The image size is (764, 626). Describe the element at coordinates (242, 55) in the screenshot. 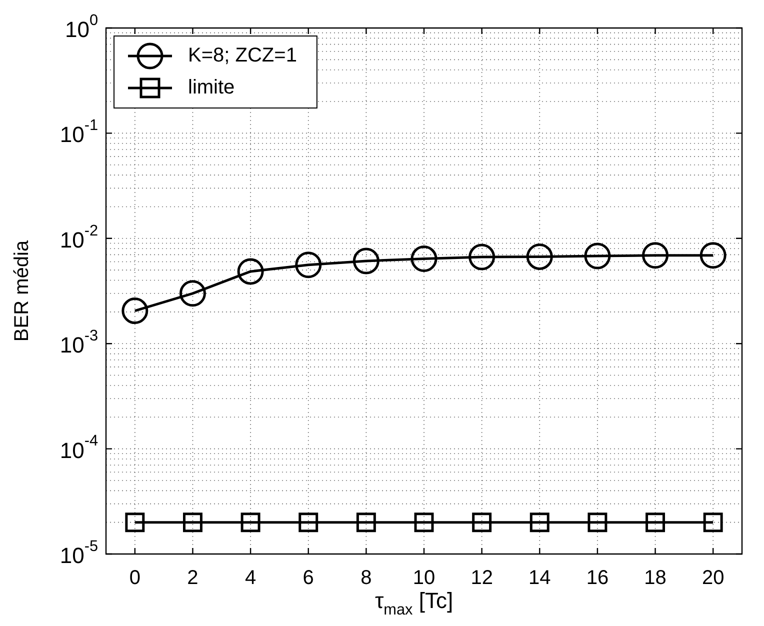

I see `legend-label: K=8; ZCZ=1` at that location.